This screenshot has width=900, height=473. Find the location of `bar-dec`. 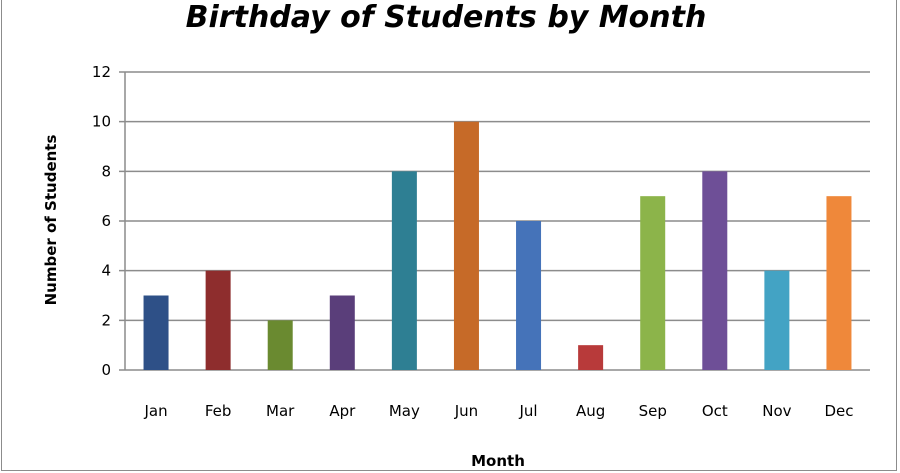

bar-dec is located at coordinates (839, 283).